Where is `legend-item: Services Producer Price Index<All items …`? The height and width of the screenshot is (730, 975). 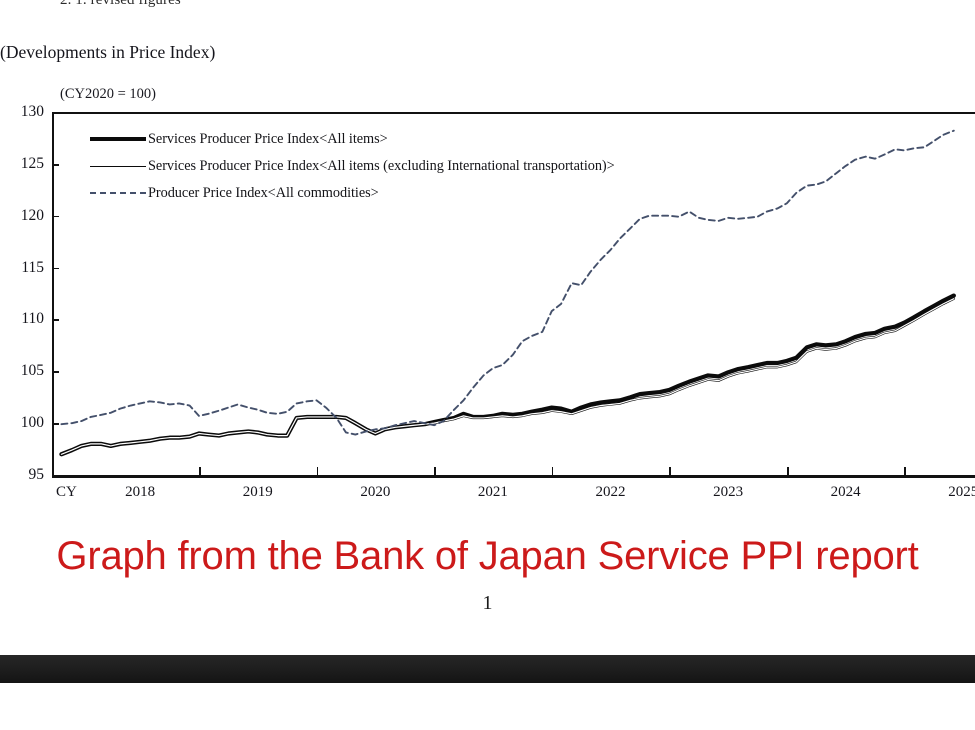 legend-item: Services Producer Price Index<All items … is located at coordinates (505, 170).